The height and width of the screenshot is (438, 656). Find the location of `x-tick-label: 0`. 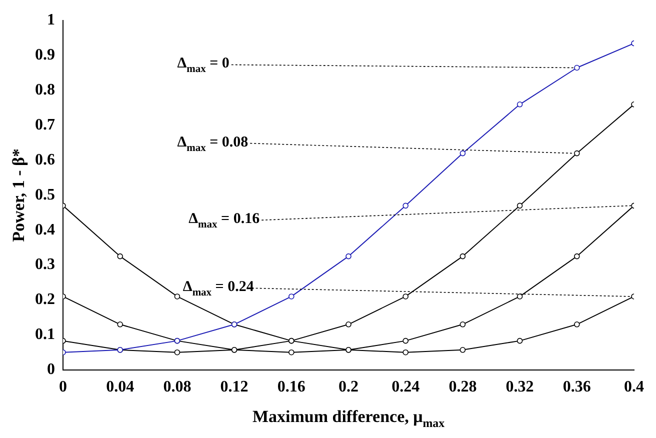

x-tick-label: 0 is located at coordinates (63, 387).